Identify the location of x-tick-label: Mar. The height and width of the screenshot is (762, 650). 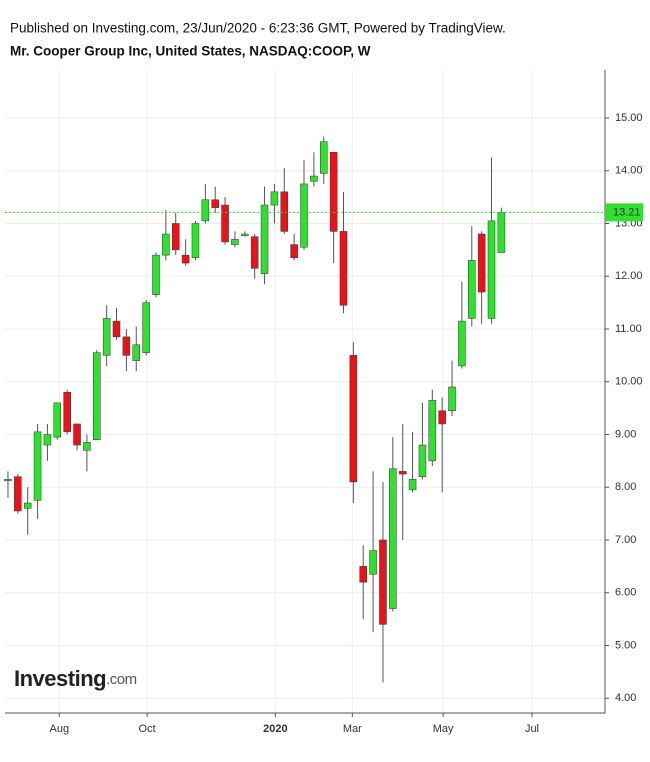
(352, 729).